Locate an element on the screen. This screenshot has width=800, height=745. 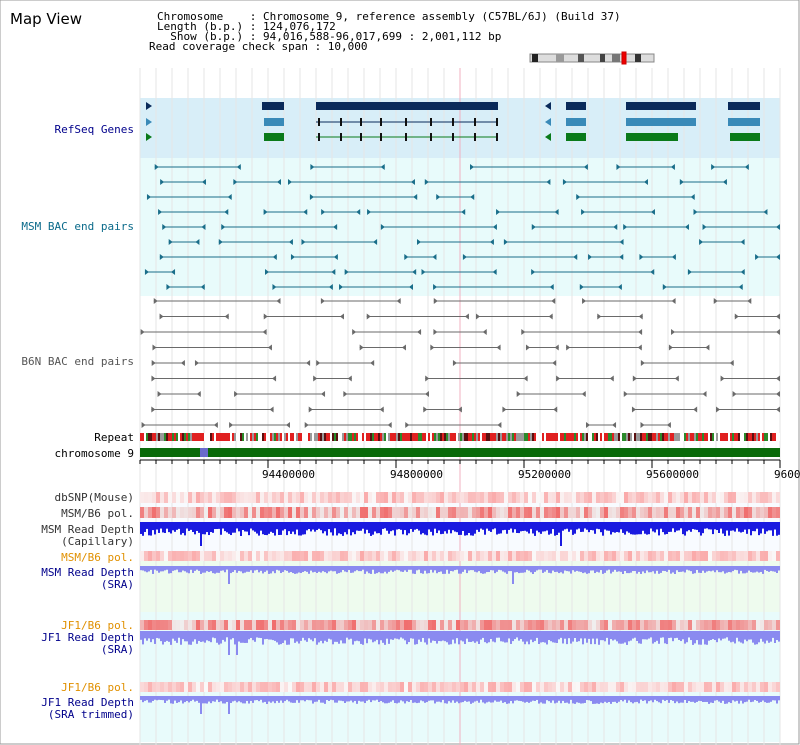
ruler is located at coordinates (460, 463).